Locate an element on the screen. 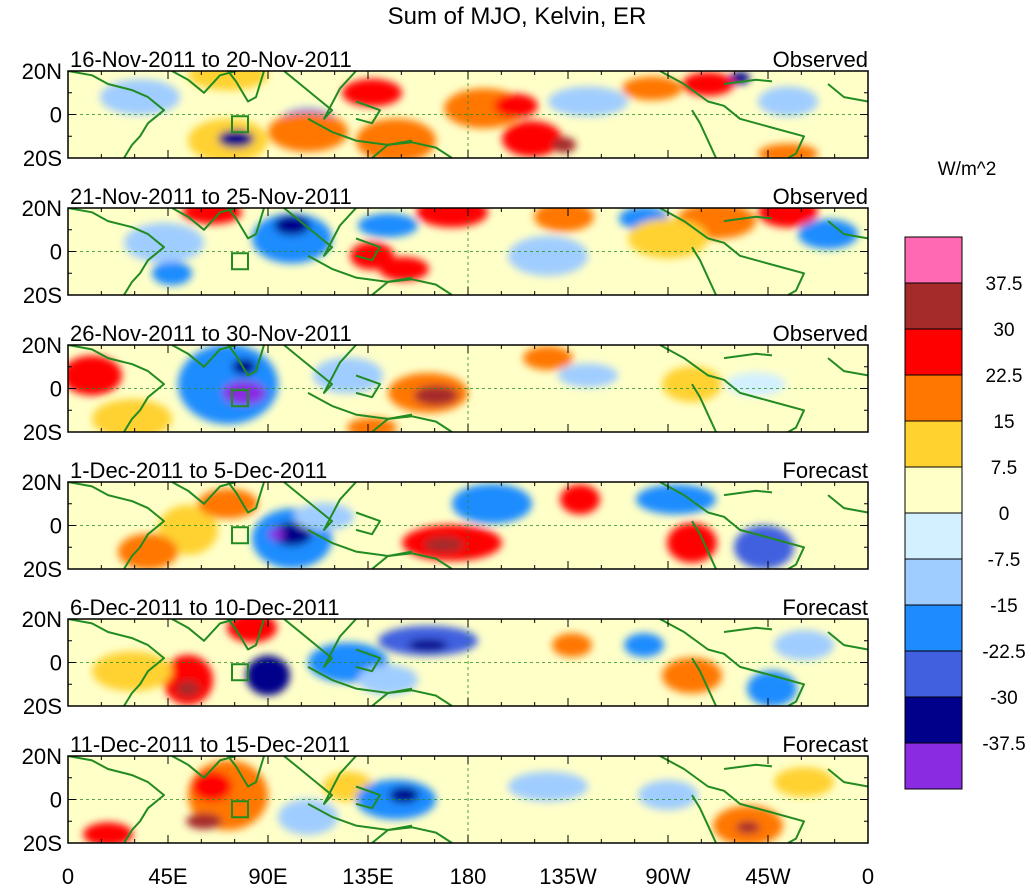 The height and width of the screenshot is (889, 1031). panel-date-range: 21-Nov-2011 to 25-Nov-2011 is located at coordinates (211, 196).